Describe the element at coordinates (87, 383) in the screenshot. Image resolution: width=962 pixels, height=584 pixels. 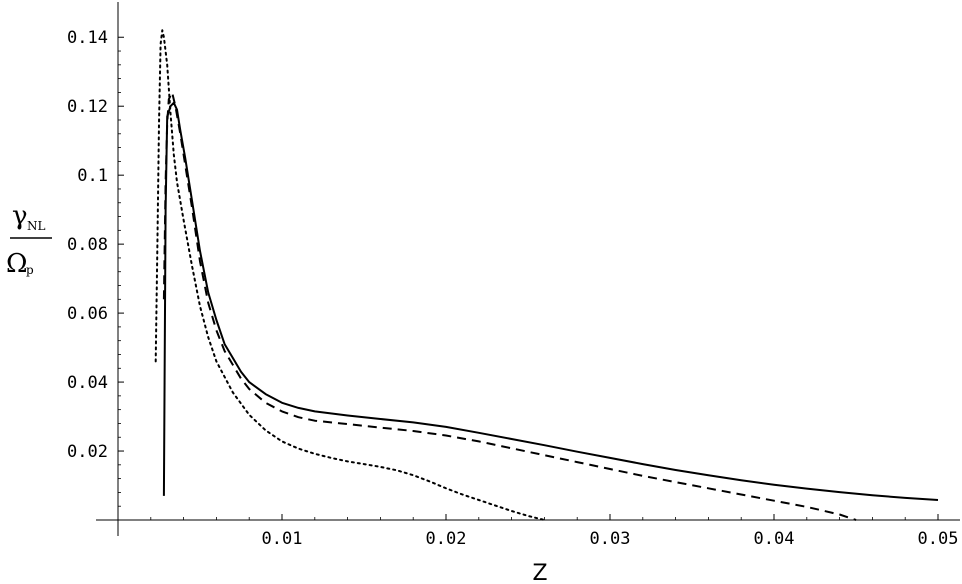
I see `y-tick-label-1: 0.04` at that location.